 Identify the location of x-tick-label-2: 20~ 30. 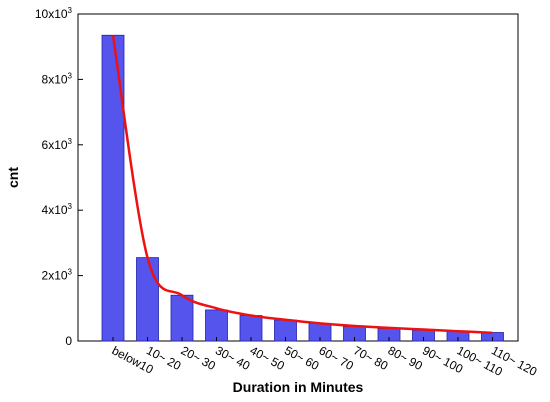
(199, 358).